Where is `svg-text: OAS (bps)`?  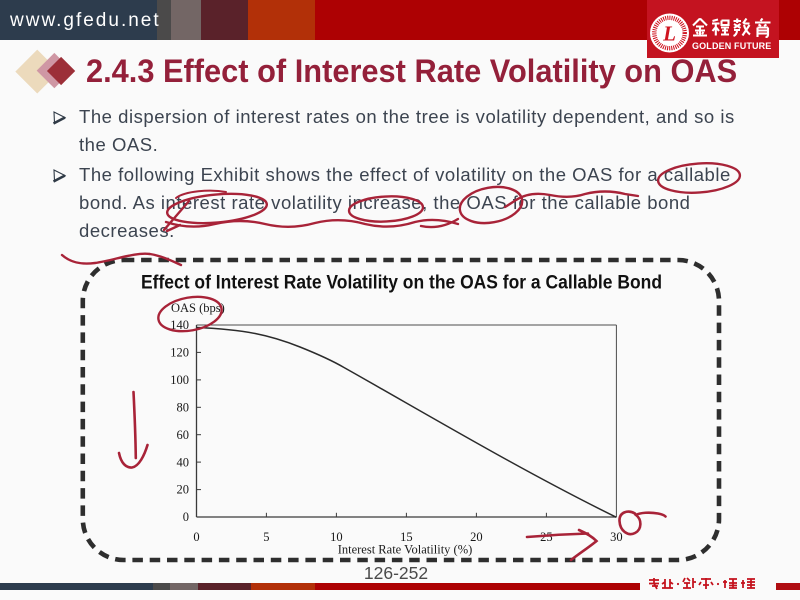
svg-text: OAS (bps) is located at coordinates (198, 308).